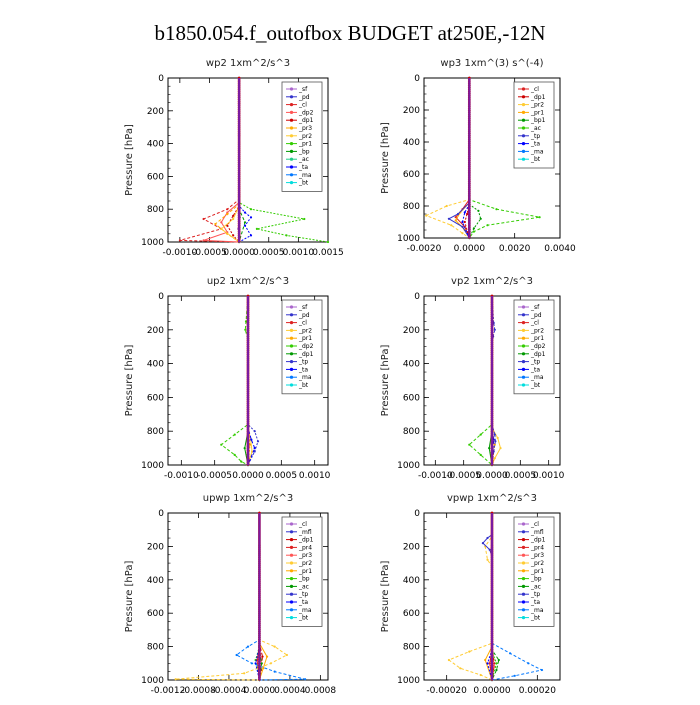 The width and height of the screenshot is (700, 705). What do you see at coordinates (491, 63) in the screenshot?
I see `panel-title: wp3 1xm^(3) s^(-4)` at bounding box center [491, 63].